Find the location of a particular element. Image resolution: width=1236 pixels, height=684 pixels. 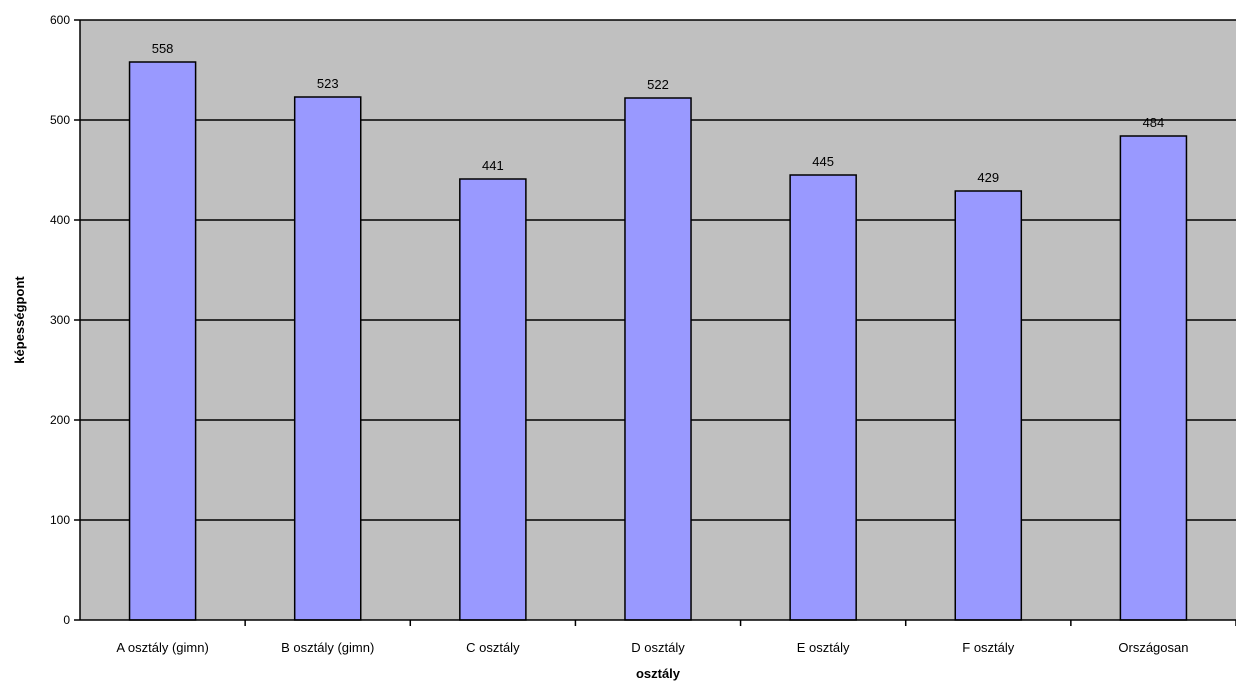

y-tick-label: 200 is located at coordinates (60, 420).